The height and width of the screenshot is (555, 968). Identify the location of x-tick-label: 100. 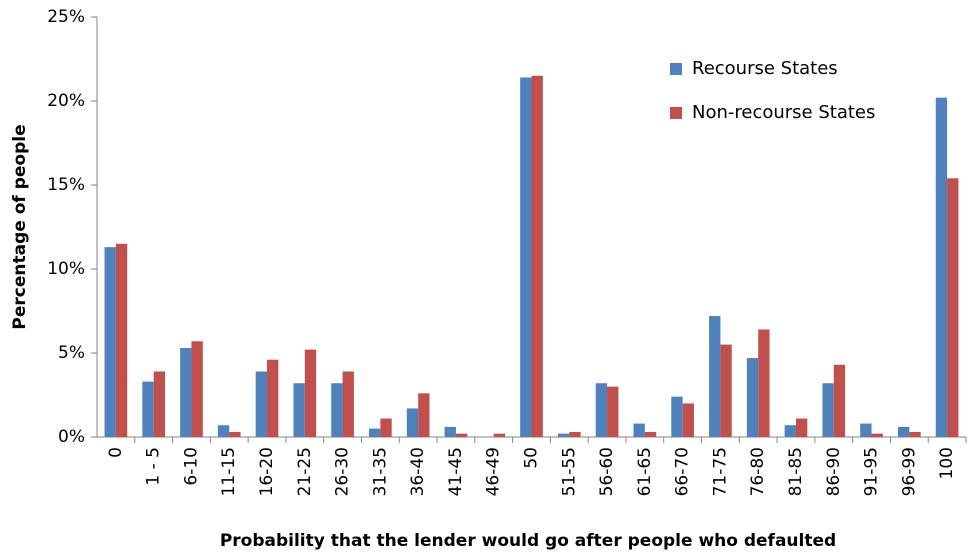
(947, 463).